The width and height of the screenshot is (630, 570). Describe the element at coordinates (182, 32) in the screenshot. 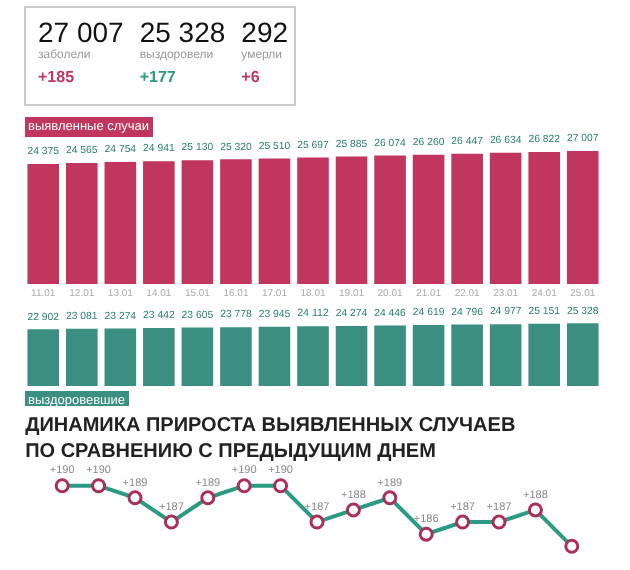

I see `text: 25 328` at that location.